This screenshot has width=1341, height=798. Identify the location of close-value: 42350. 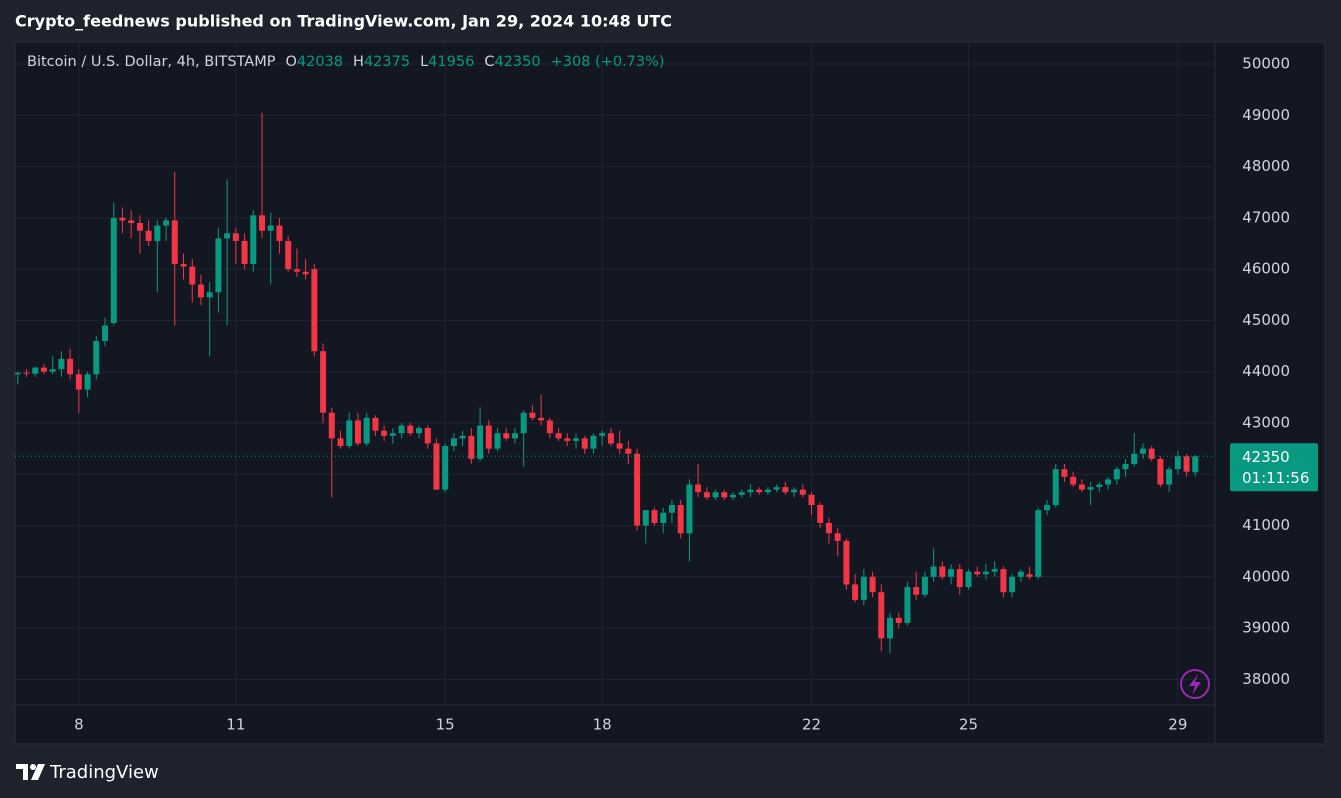
(517, 62).